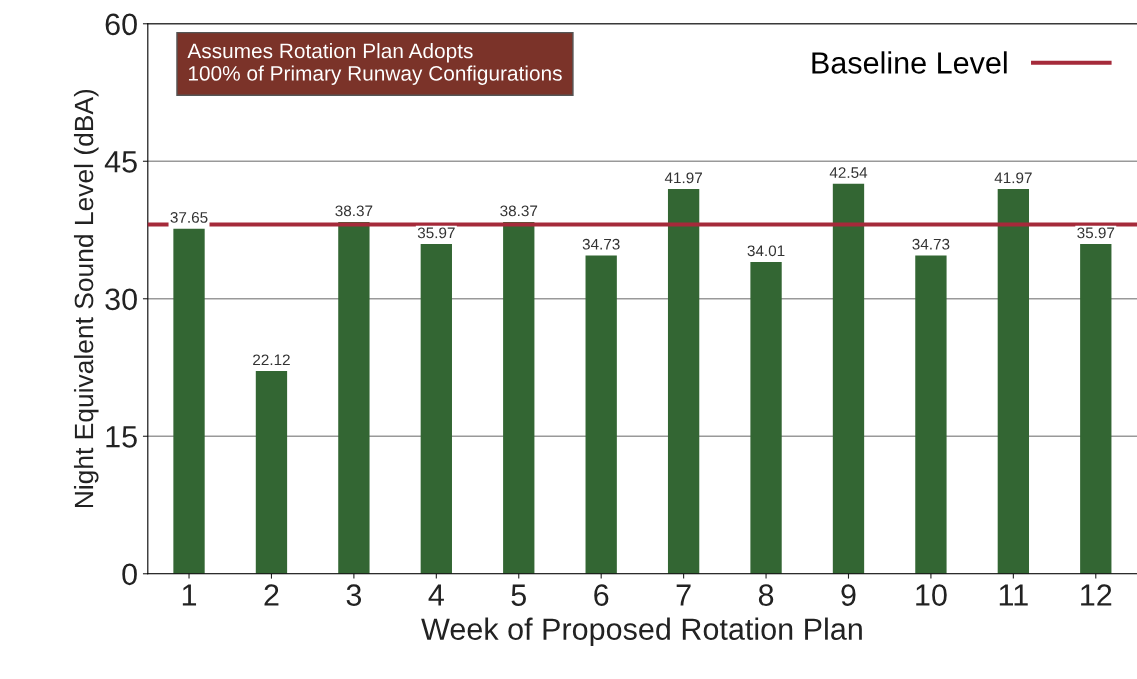  Describe the element at coordinates (121, 437) in the screenshot. I see `y-tick-label: 15` at that location.